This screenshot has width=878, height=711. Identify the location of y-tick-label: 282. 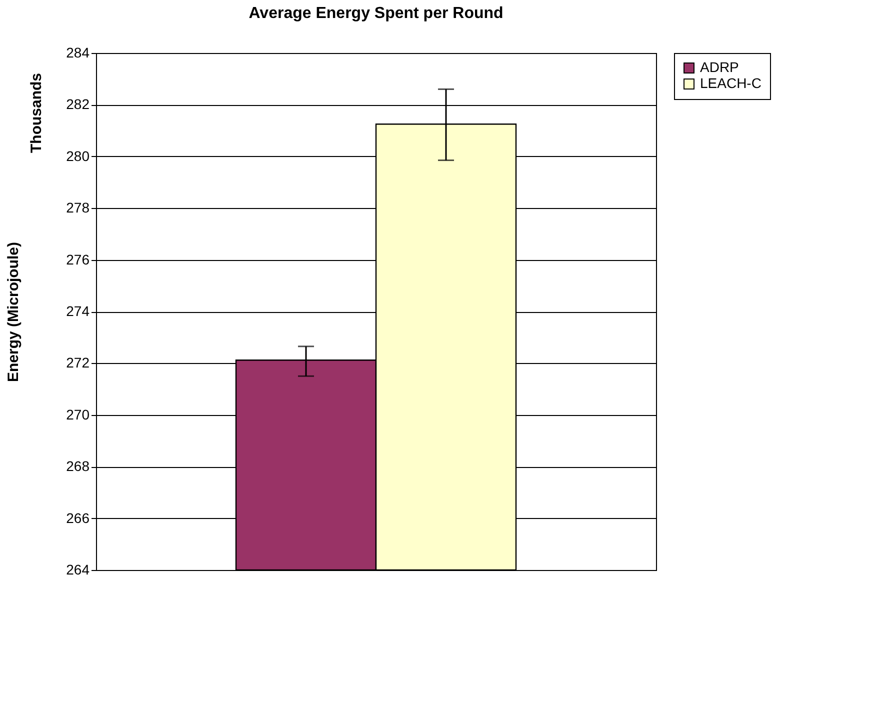
(78, 104).